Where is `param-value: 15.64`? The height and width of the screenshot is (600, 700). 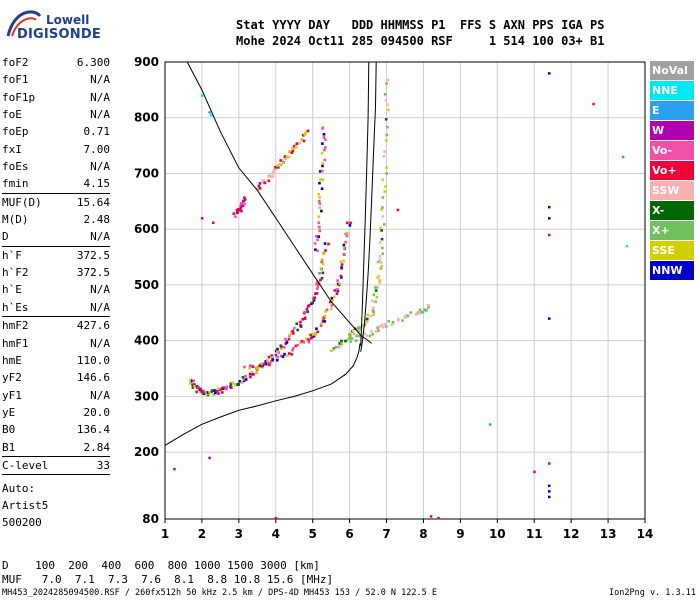
param-value: 15.64 is located at coordinates (93, 202).